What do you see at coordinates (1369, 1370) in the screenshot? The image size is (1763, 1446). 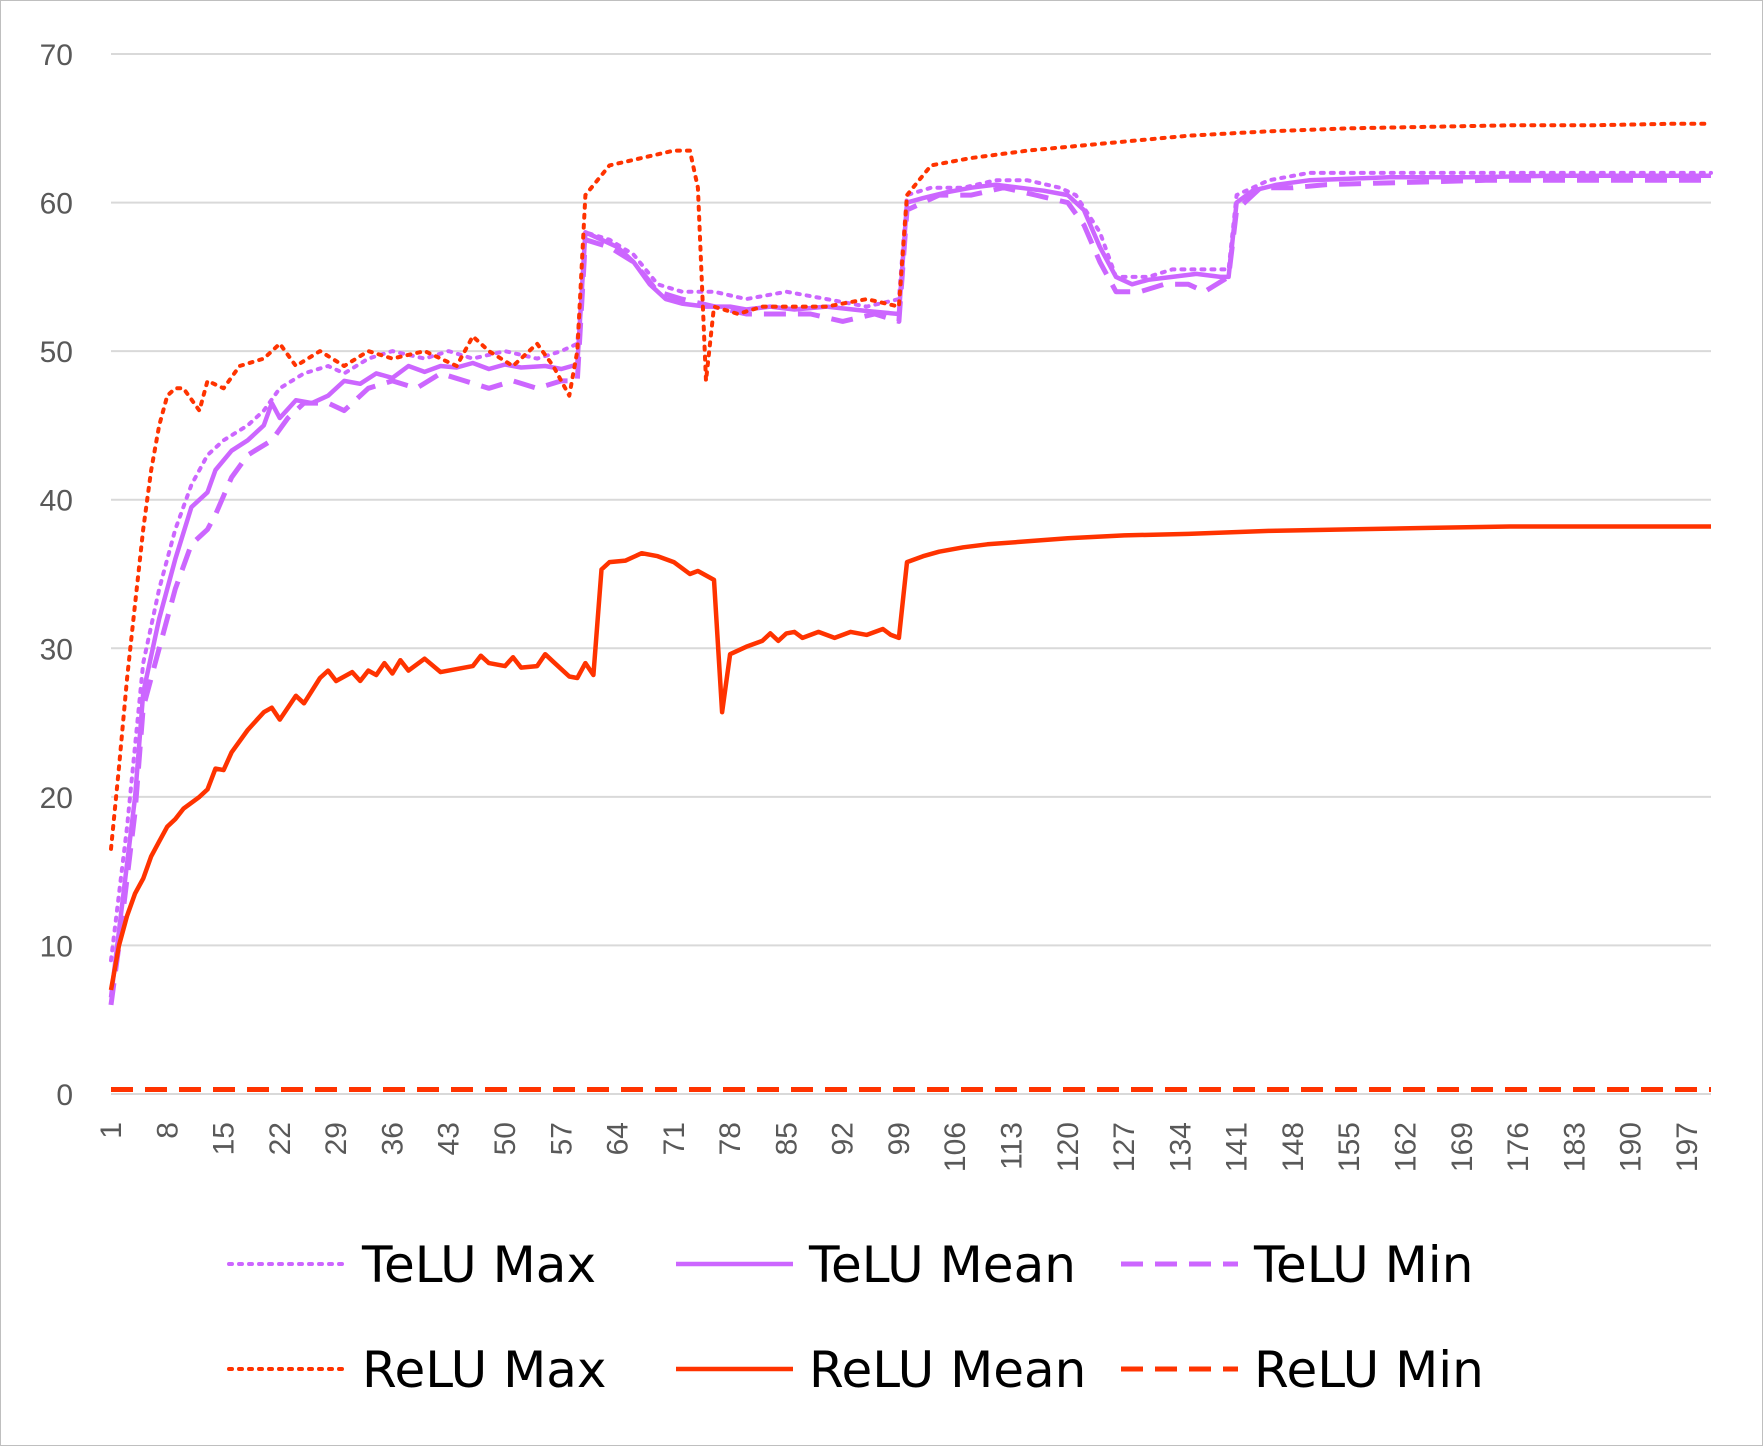 I see `legend-label: ReLU Min` at bounding box center [1369, 1370].